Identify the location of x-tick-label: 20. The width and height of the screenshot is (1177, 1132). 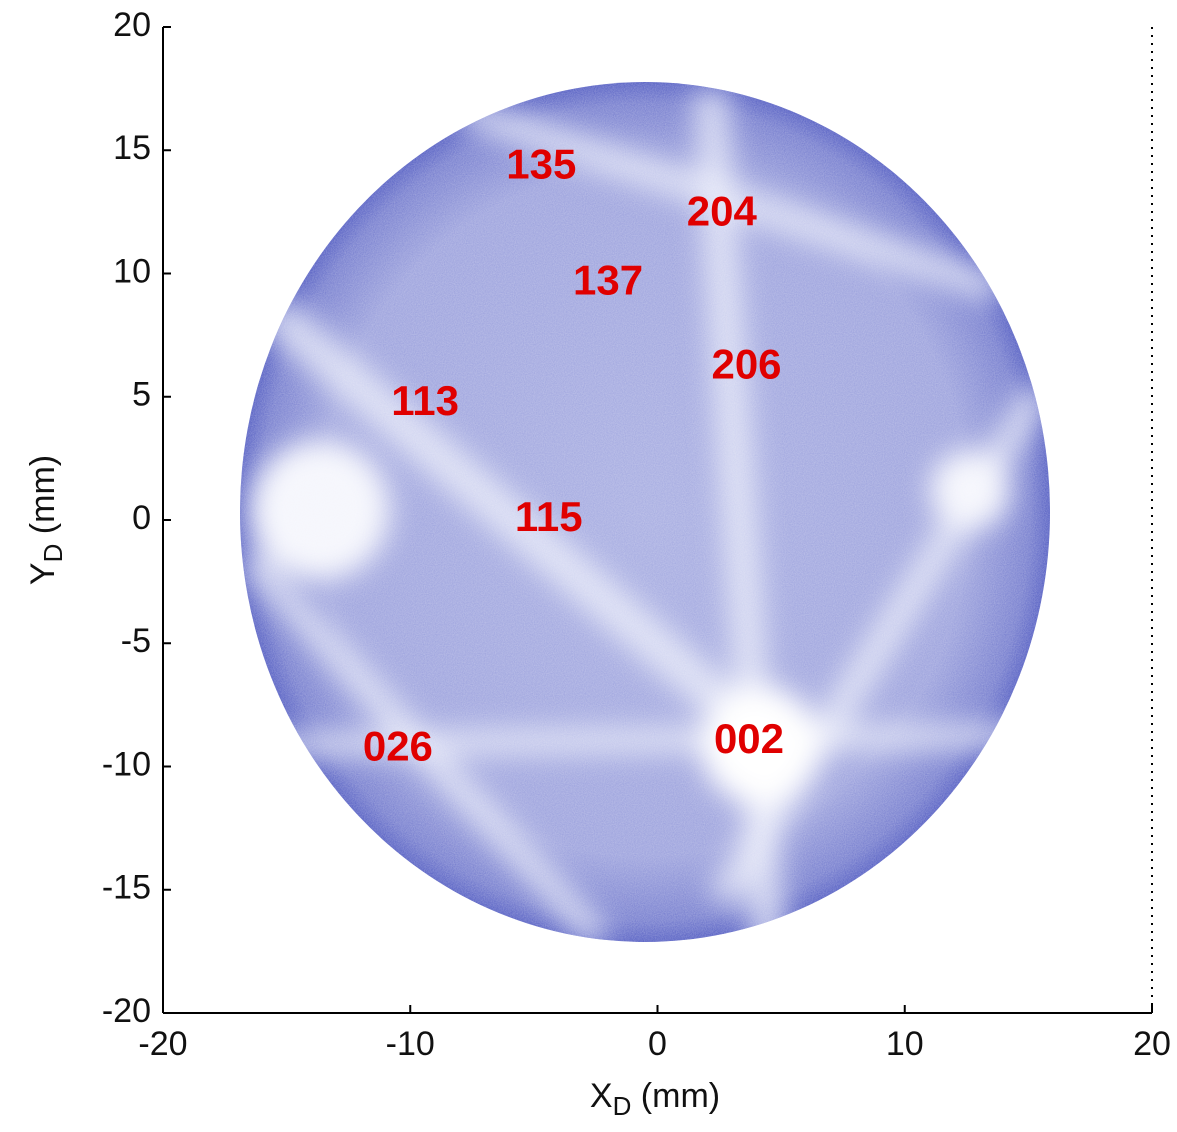
(1152, 1044).